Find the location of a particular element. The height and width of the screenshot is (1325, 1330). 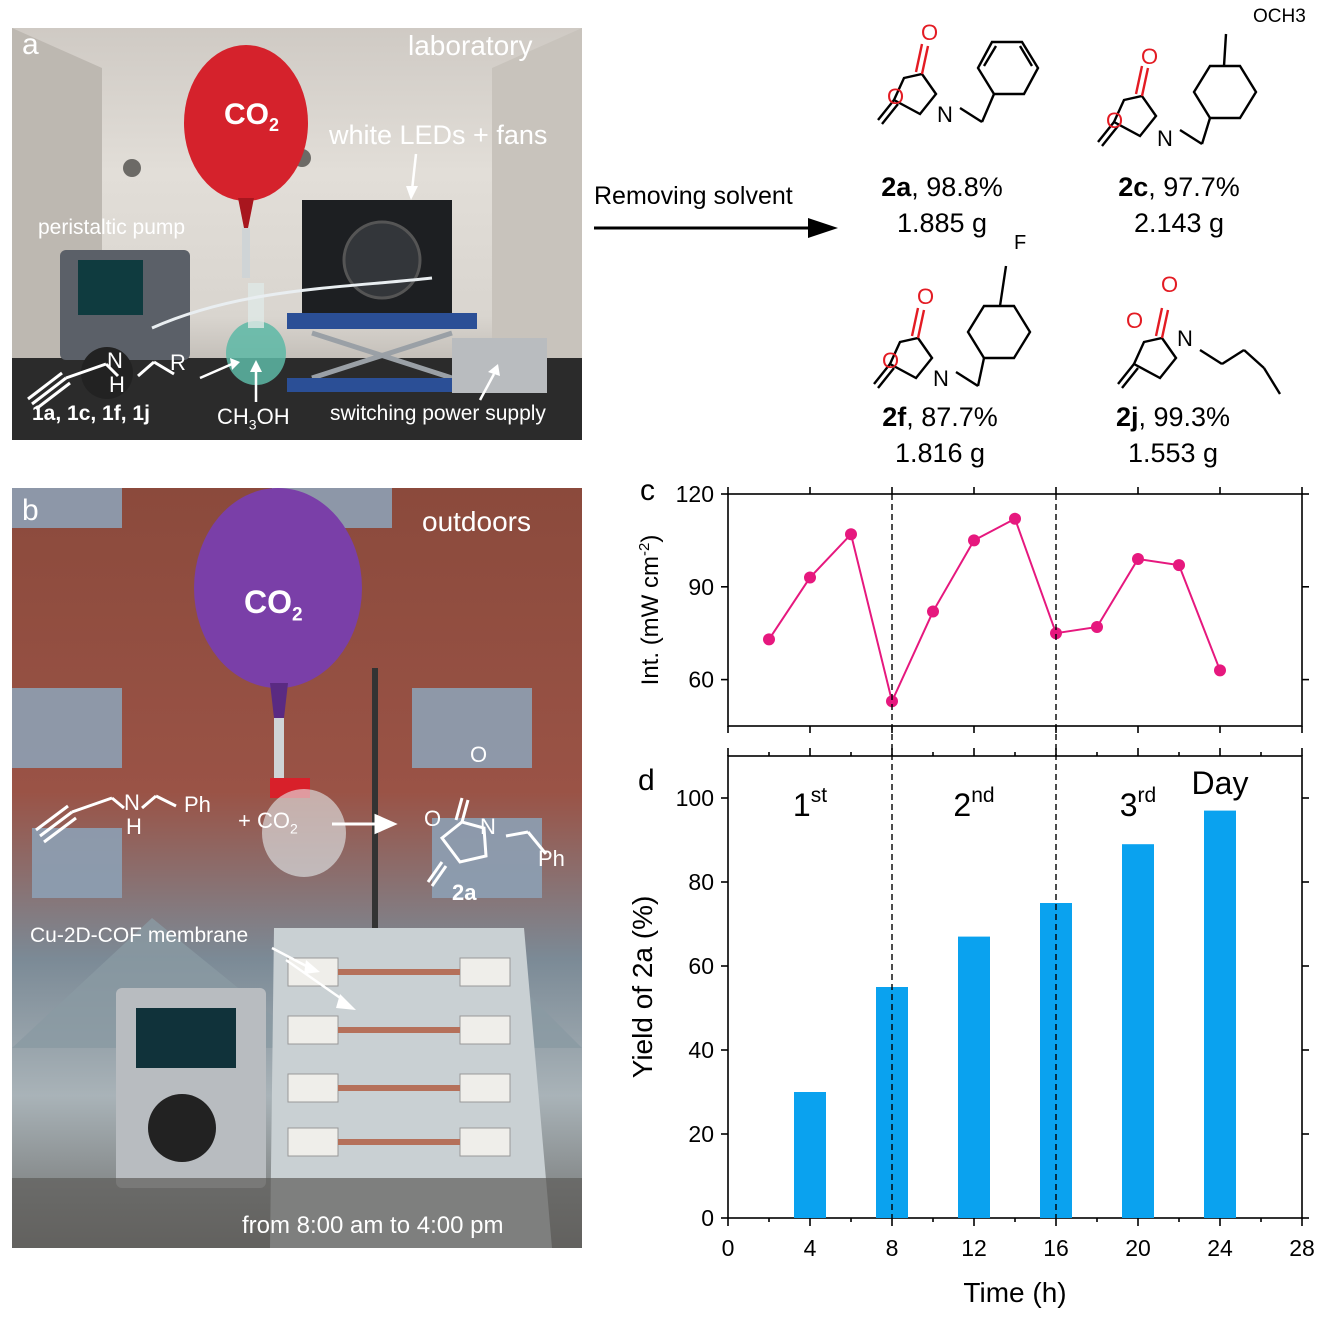

chart-d-ytick-label: 60 is located at coordinates (701, 966).